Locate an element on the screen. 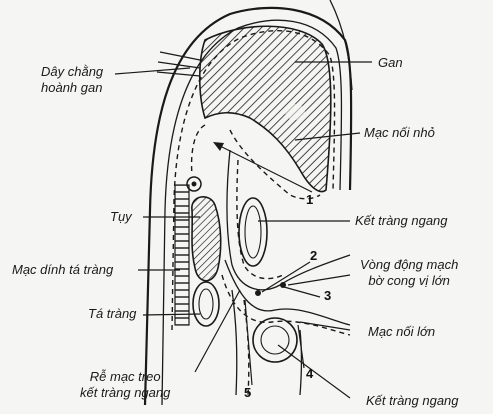 Image resolution: width=493 pixels, height=414 pixels. number-1: 1 is located at coordinates (310, 199).